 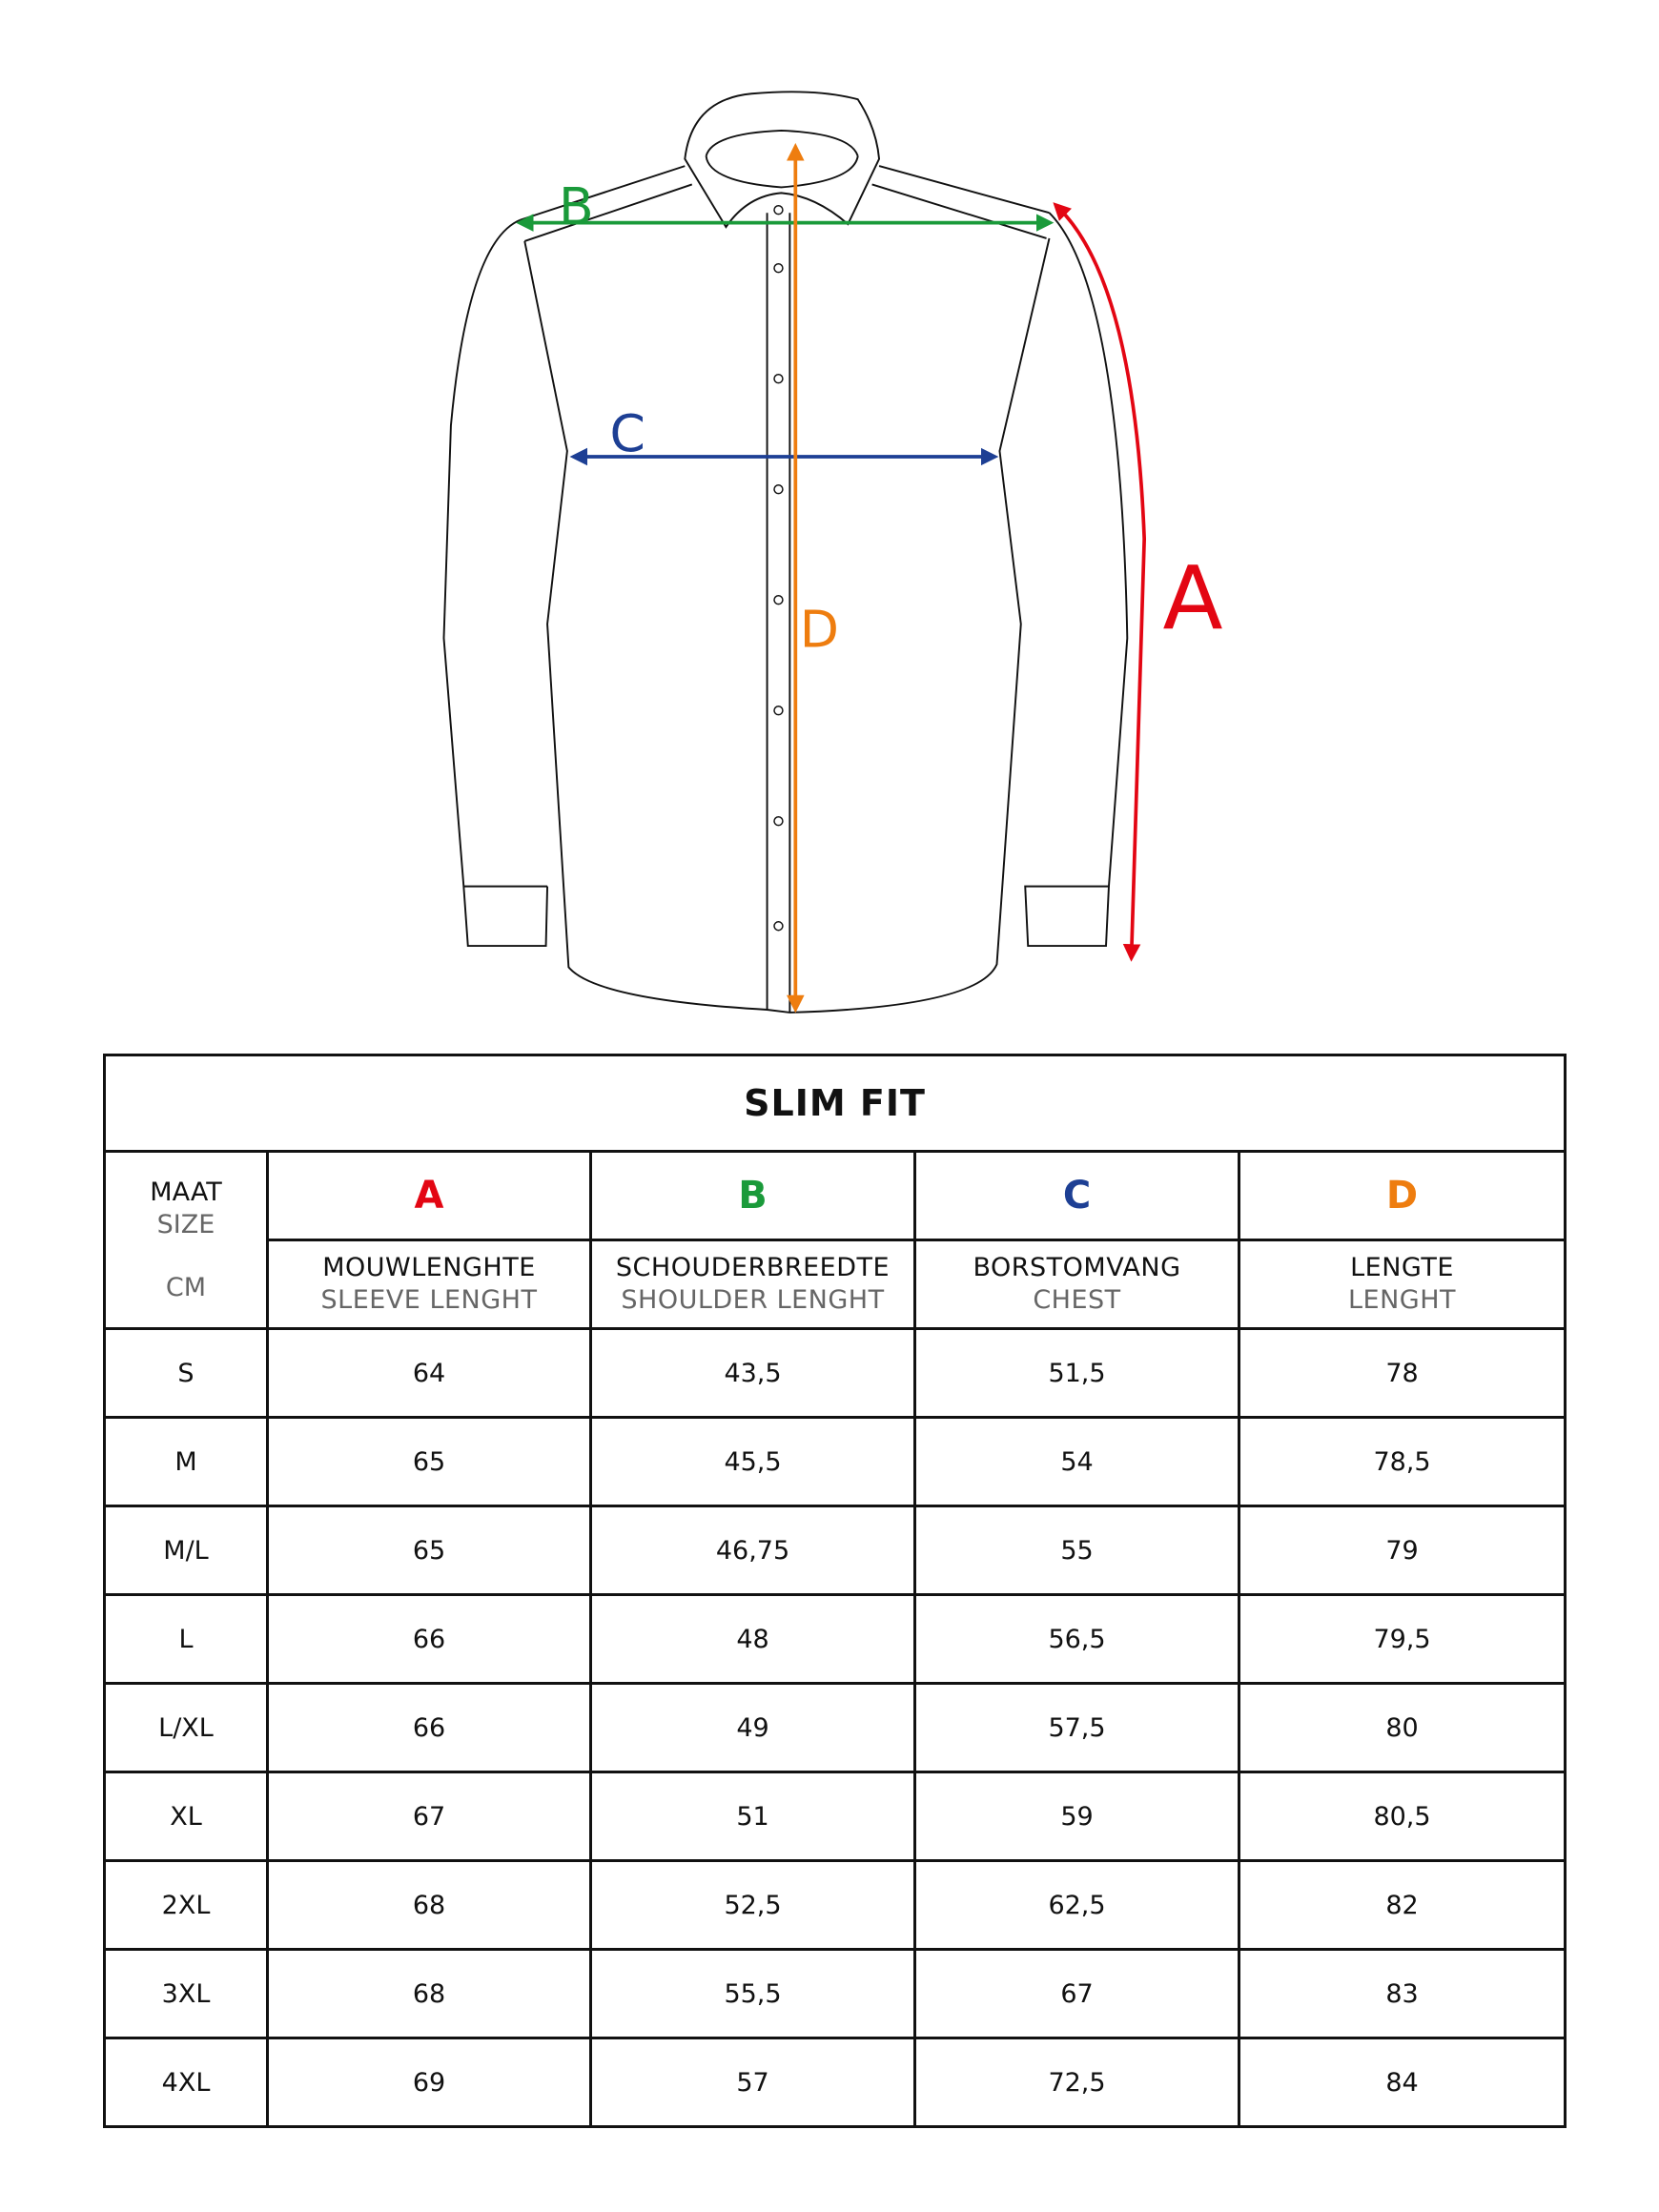 I want to click on column-name-nl: BORSTOMVANG, so click(x=1077, y=1267).